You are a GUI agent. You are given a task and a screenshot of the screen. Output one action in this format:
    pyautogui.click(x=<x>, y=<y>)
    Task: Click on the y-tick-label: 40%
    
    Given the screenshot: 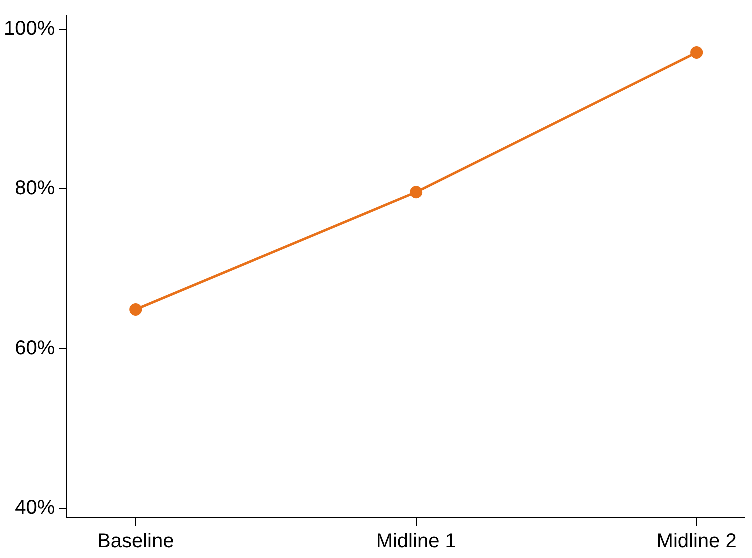 What is the action you would take?
    pyautogui.click(x=35, y=507)
    